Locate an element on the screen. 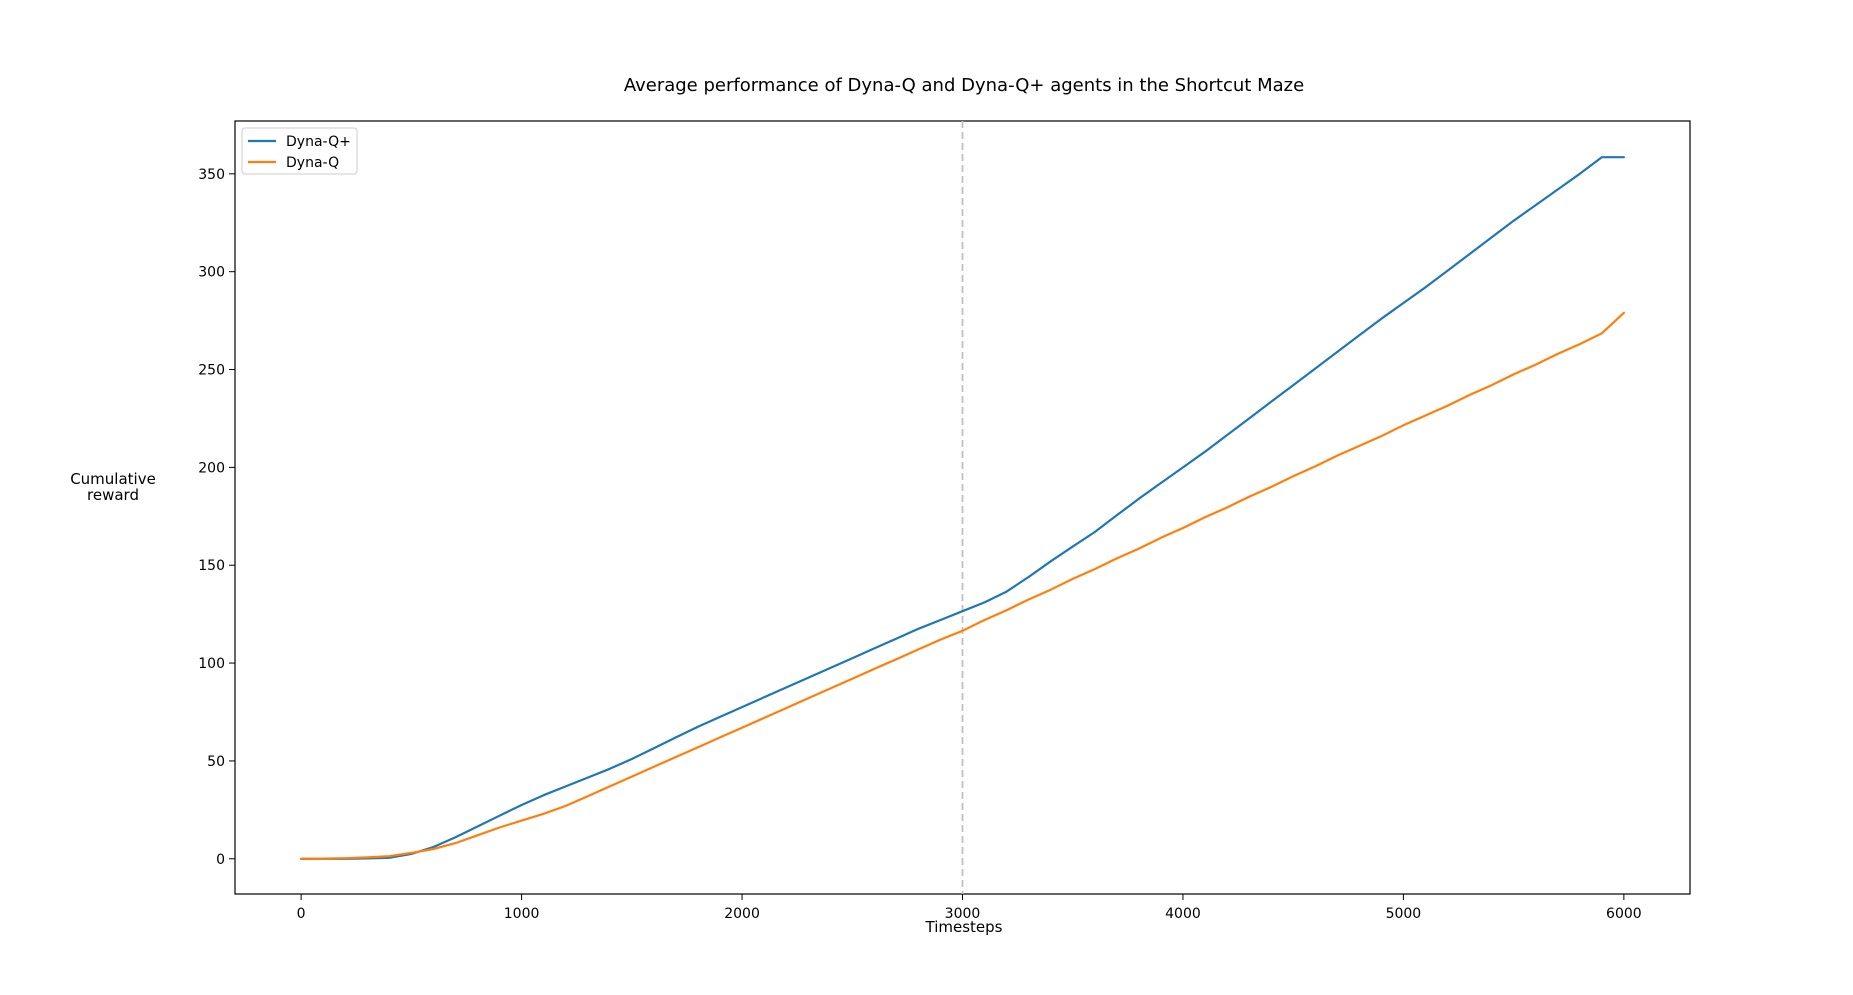 This screenshot has width=1853, height=995. y-axis-label-line: Cumulative is located at coordinates (113, 479).